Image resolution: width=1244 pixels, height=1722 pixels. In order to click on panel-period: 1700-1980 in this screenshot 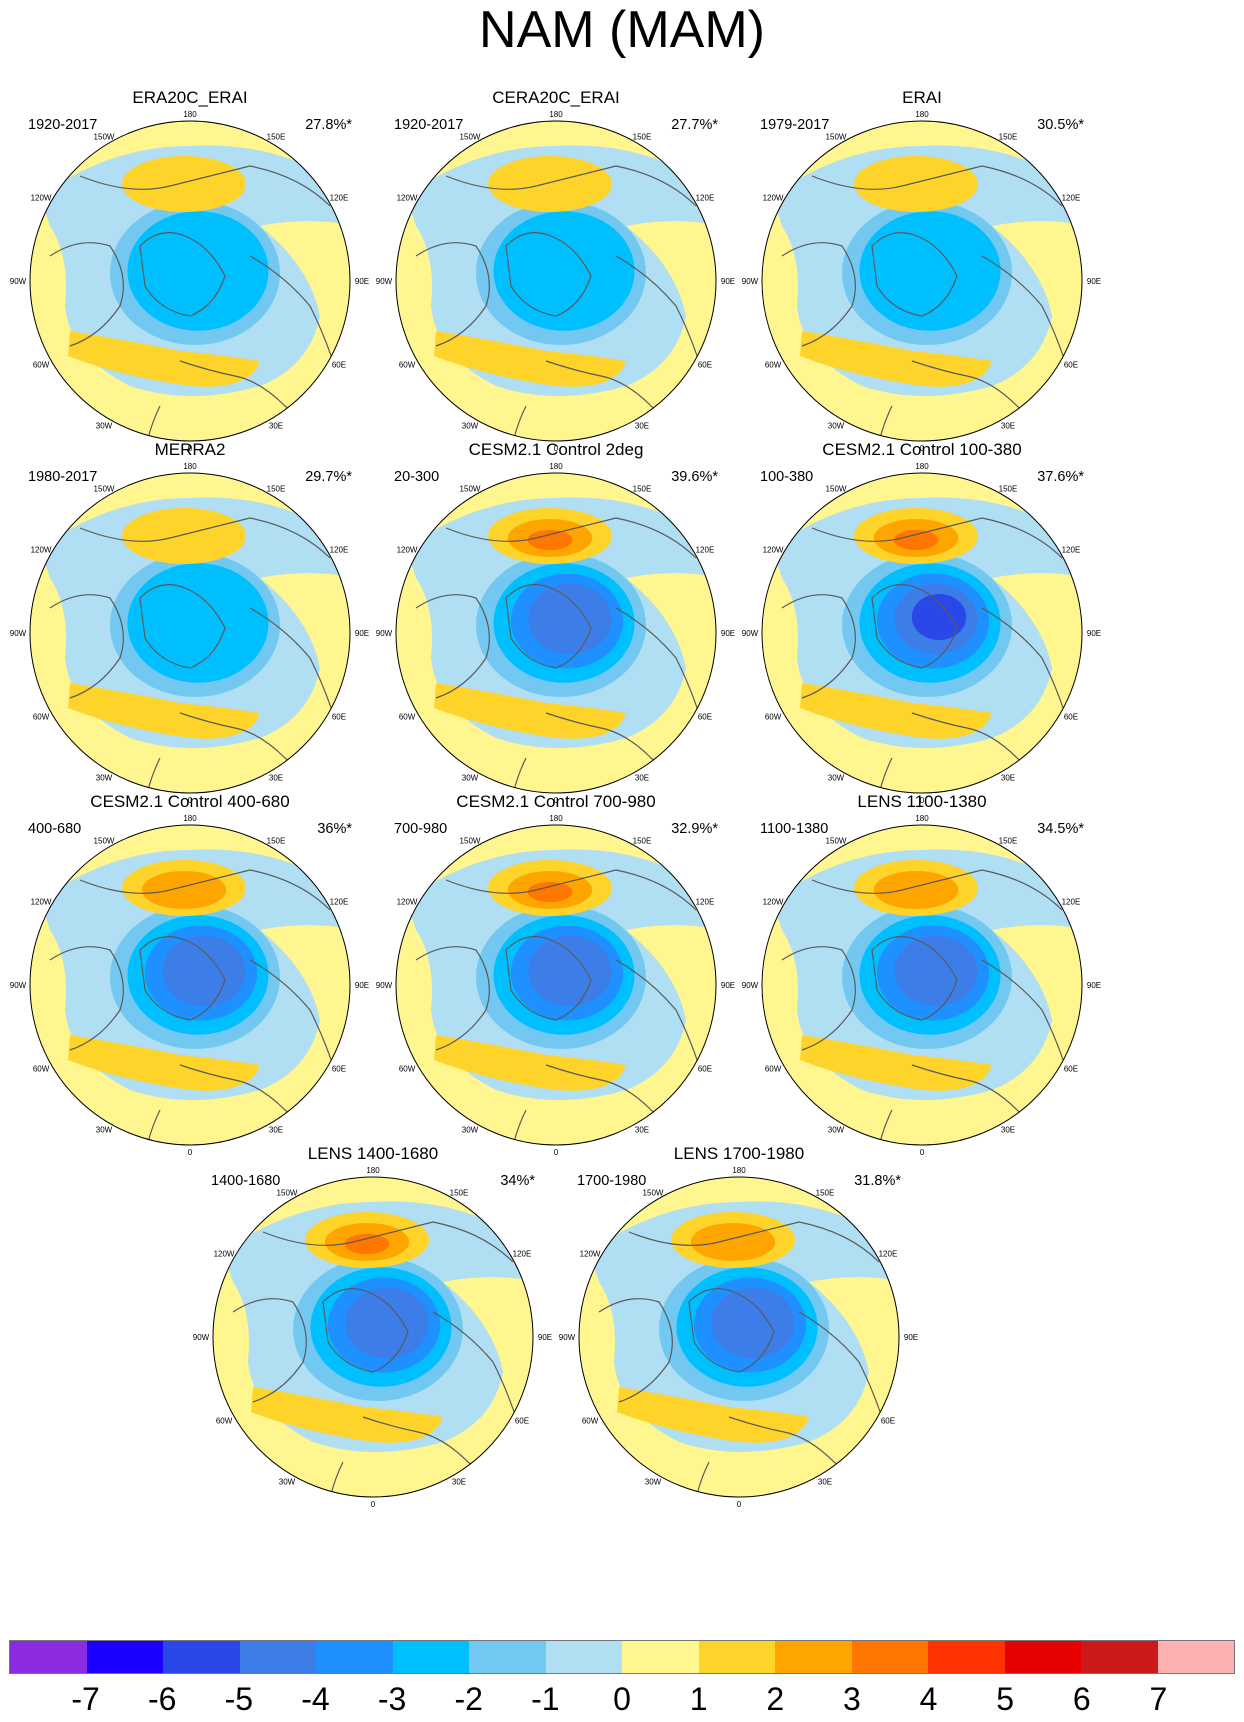, I will do `click(612, 1181)`.